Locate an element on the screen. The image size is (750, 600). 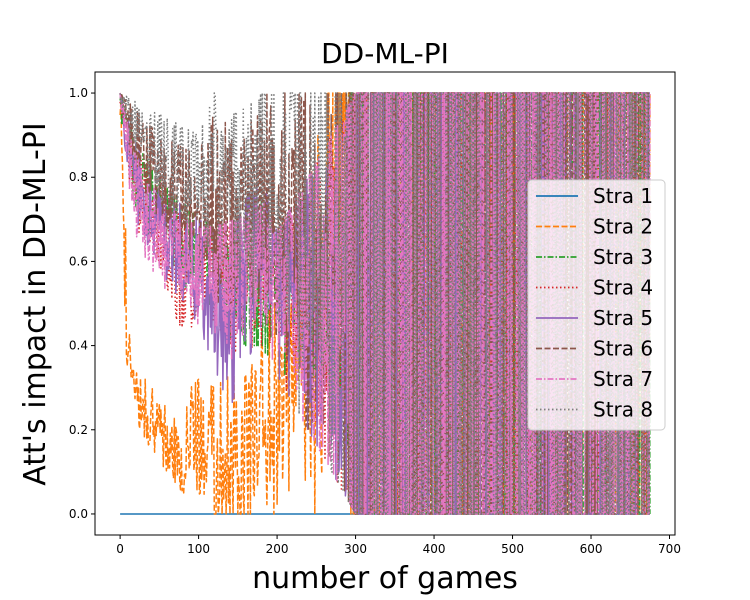
chart-title: DD-ML-PI is located at coordinates (385, 53).